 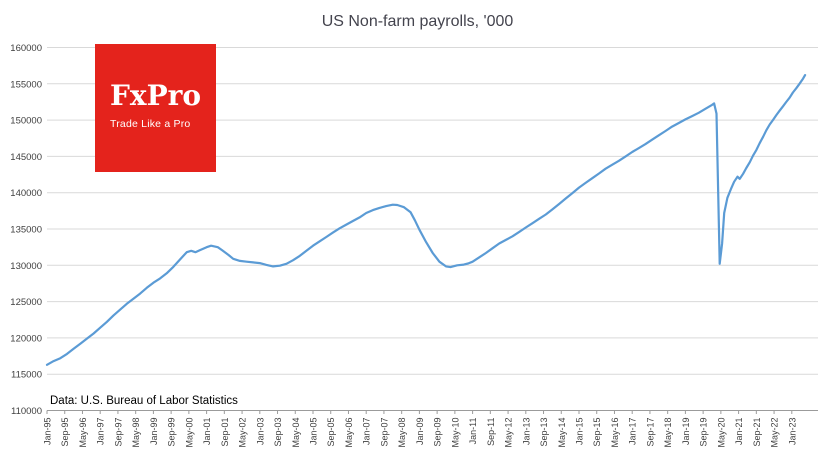 I want to click on x-tick-label: May-02, so click(x=243, y=433).